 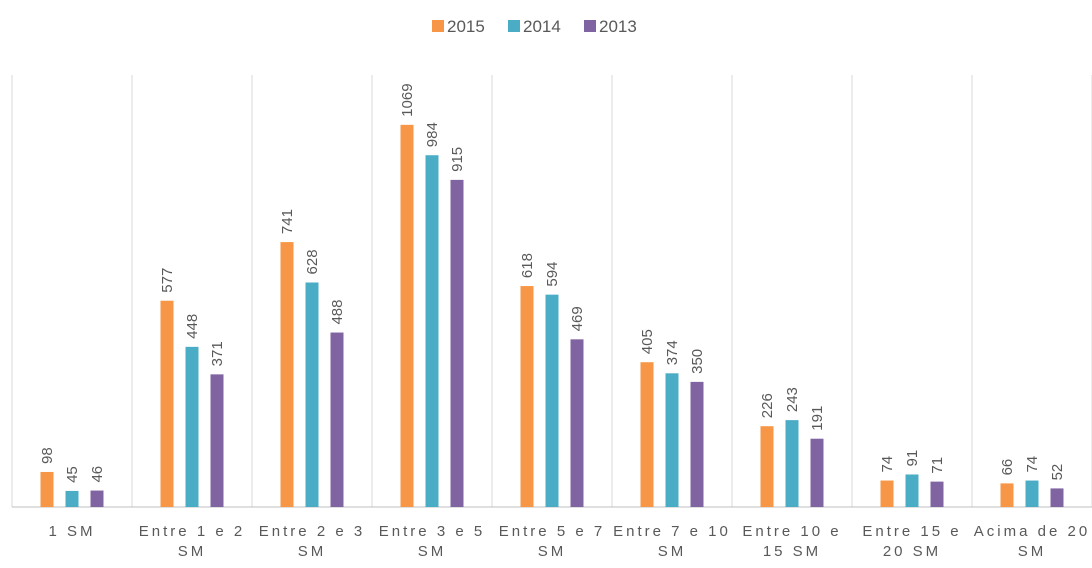 I want to click on data-label: 618, so click(x=527, y=265).